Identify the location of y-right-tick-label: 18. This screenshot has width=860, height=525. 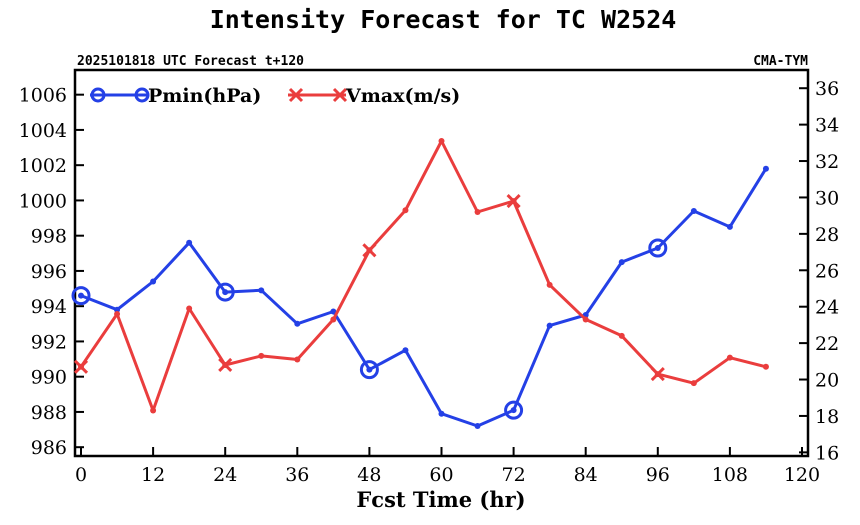
(827, 417).